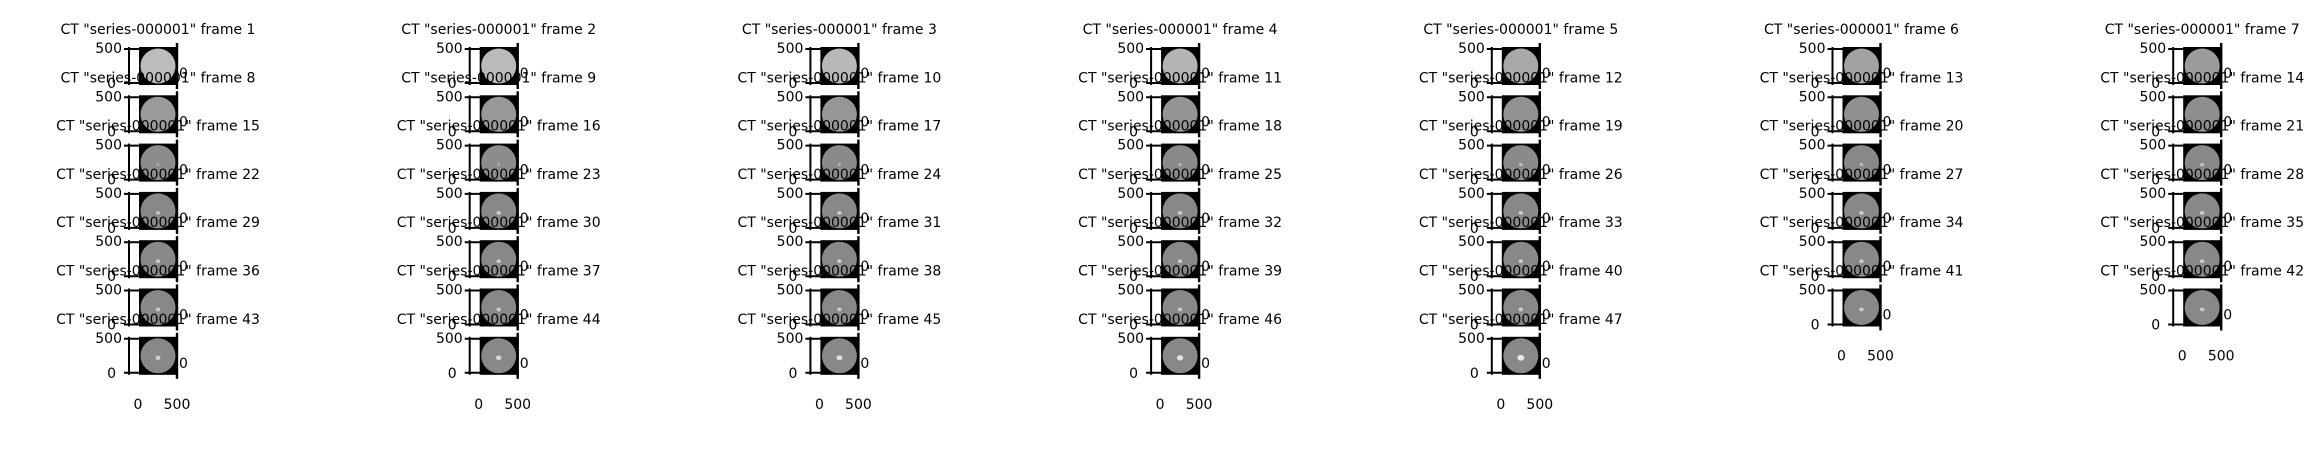  What do you see at coordinates (839, 223) in the screenshot?
I see `panel-title: CT "series-000001" frame 31` at bounding box center [839, 223].